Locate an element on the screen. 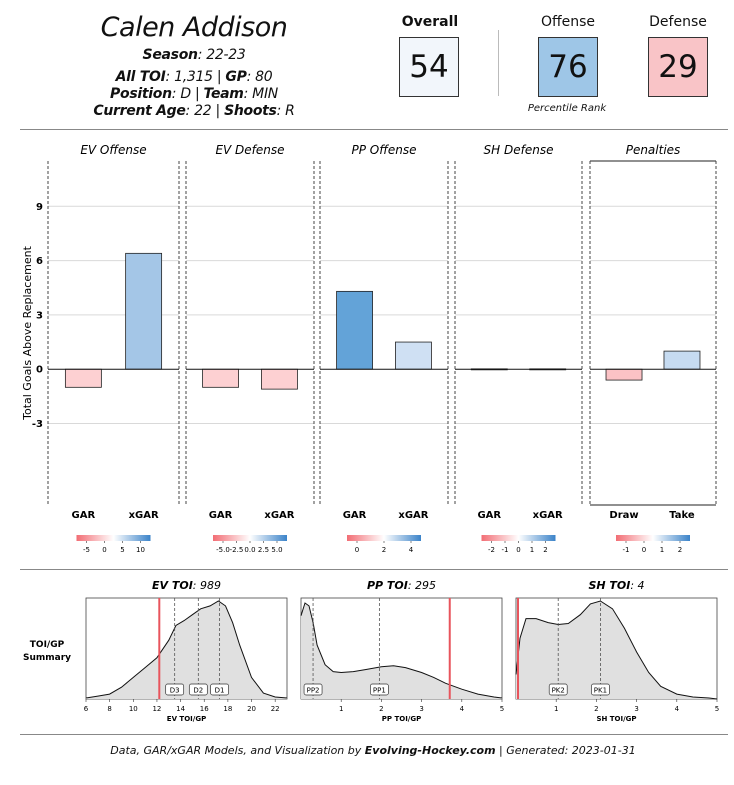 The image size is (734, 785). panel-title-ev-defense: EV Defense is located at coordinates (249, 150).